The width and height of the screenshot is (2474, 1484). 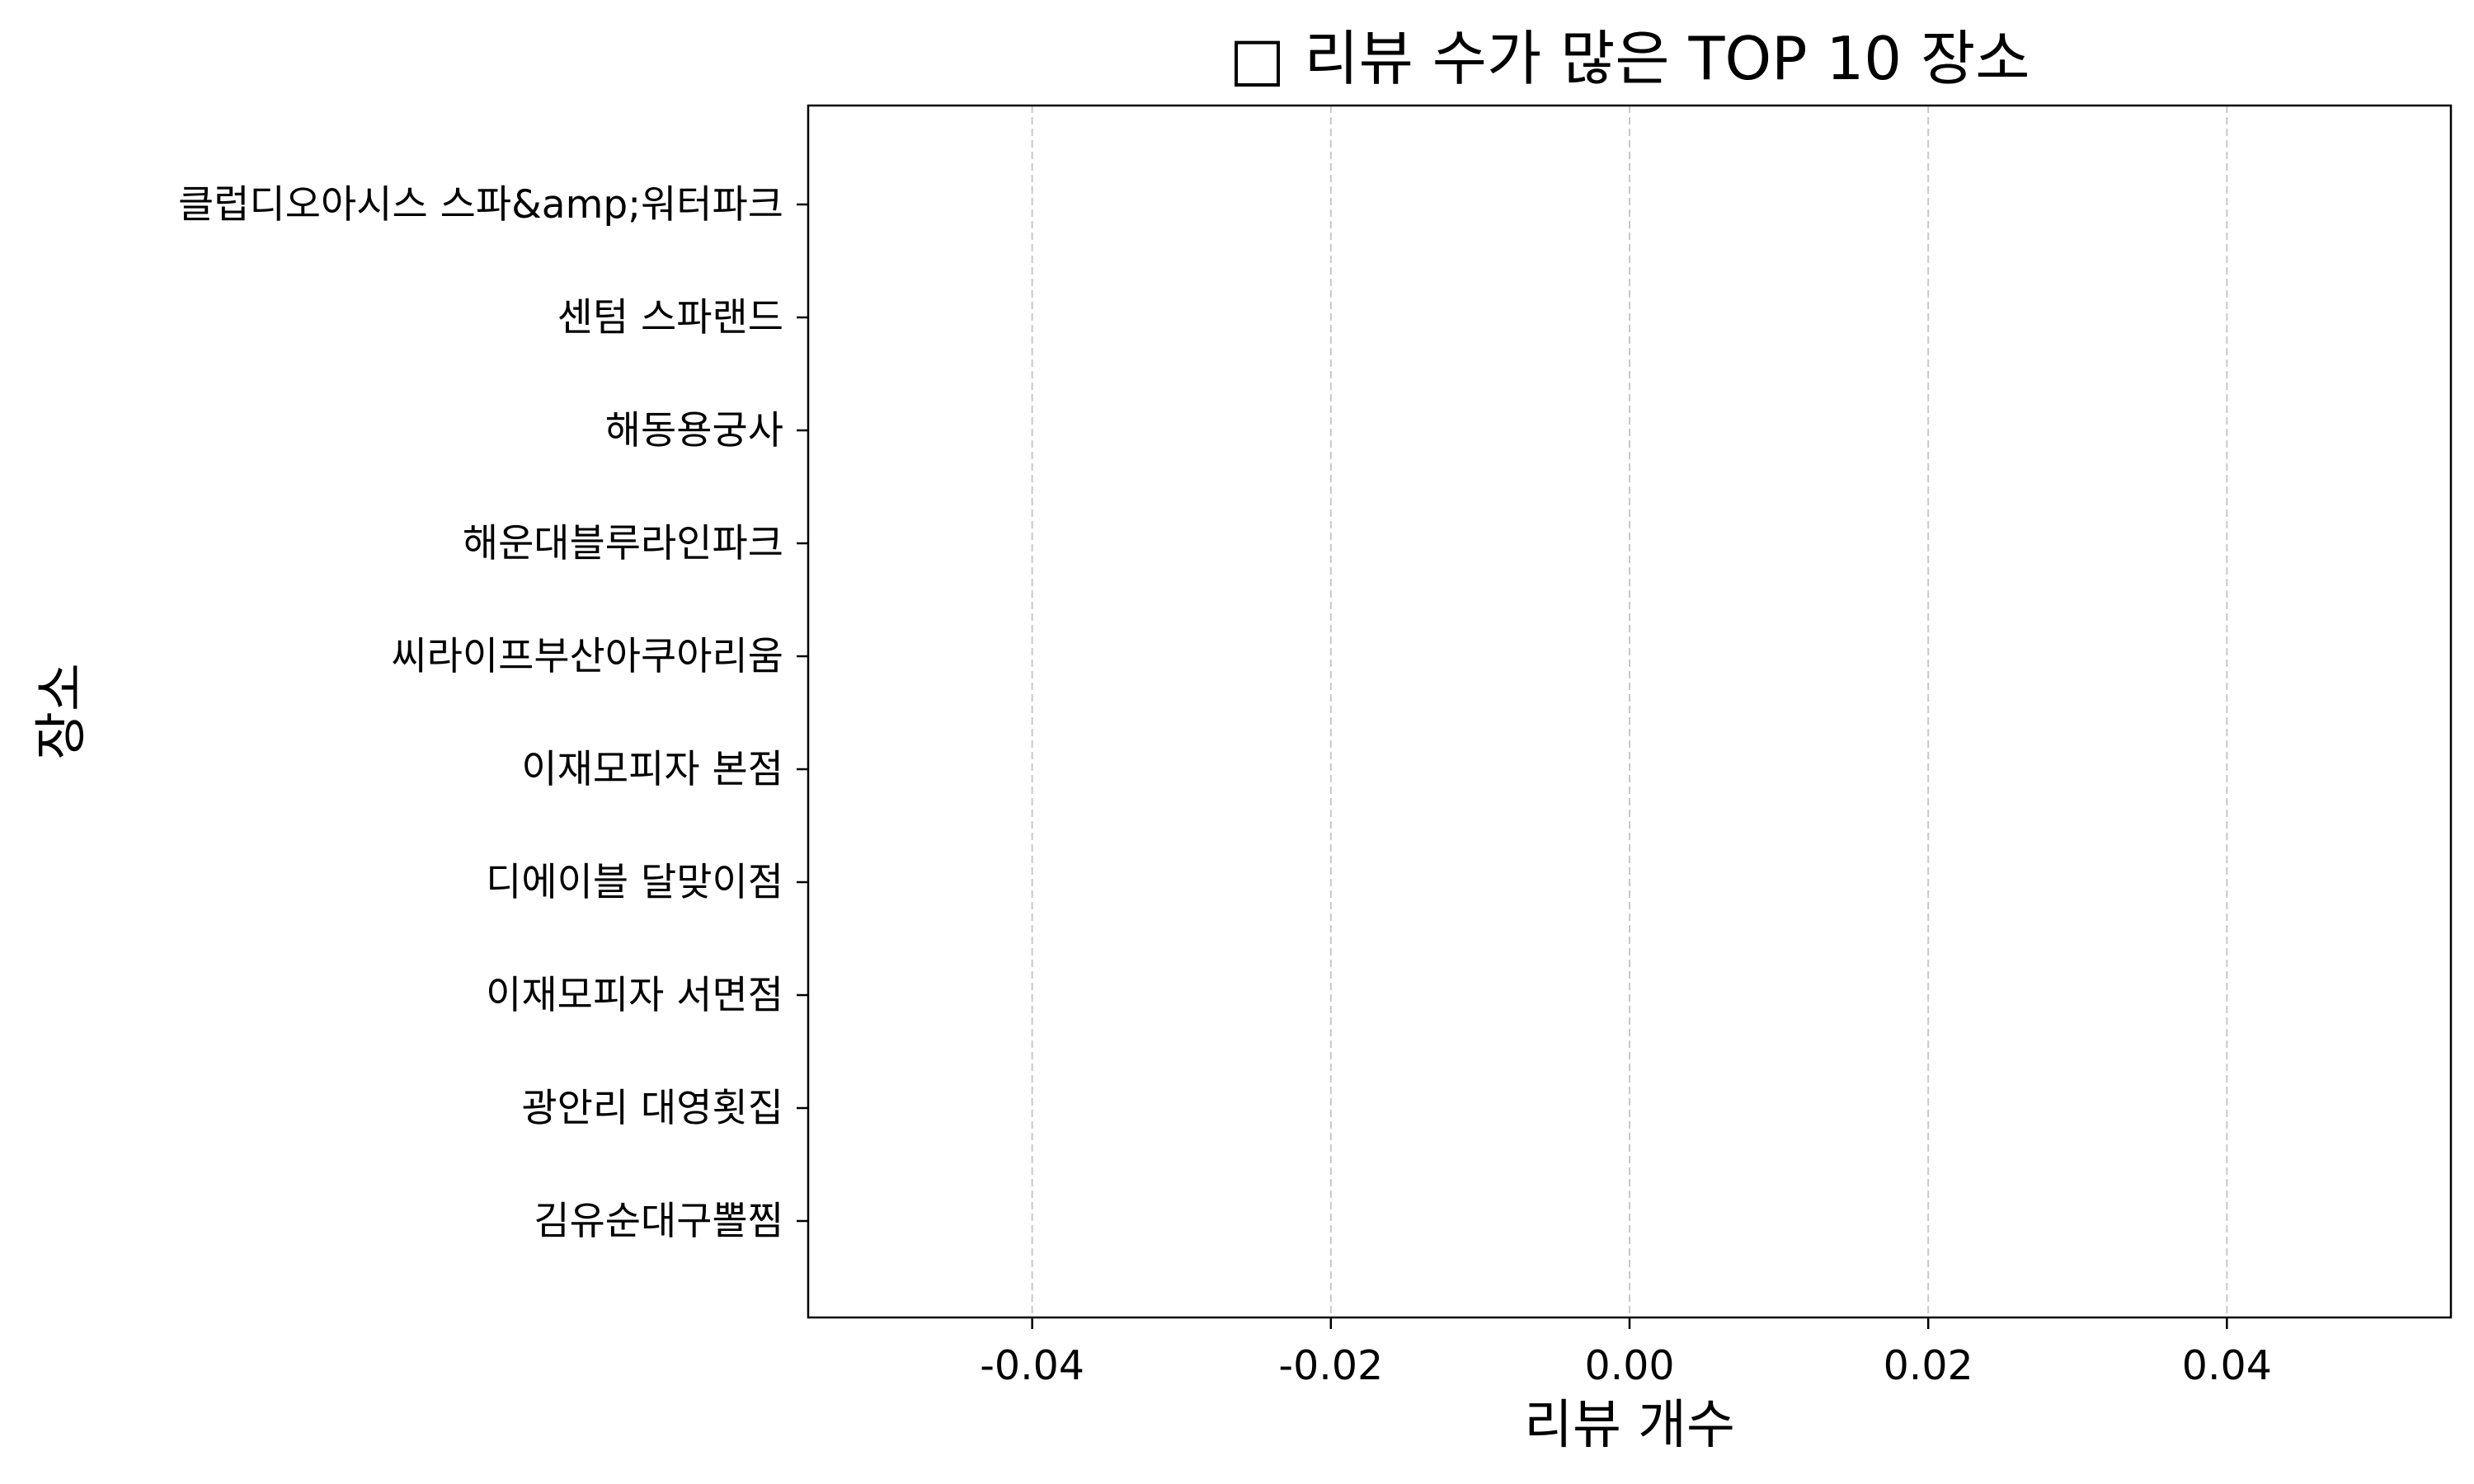 I want to click on x-tick-label: 0.00, so click(x=1629, y=1365).